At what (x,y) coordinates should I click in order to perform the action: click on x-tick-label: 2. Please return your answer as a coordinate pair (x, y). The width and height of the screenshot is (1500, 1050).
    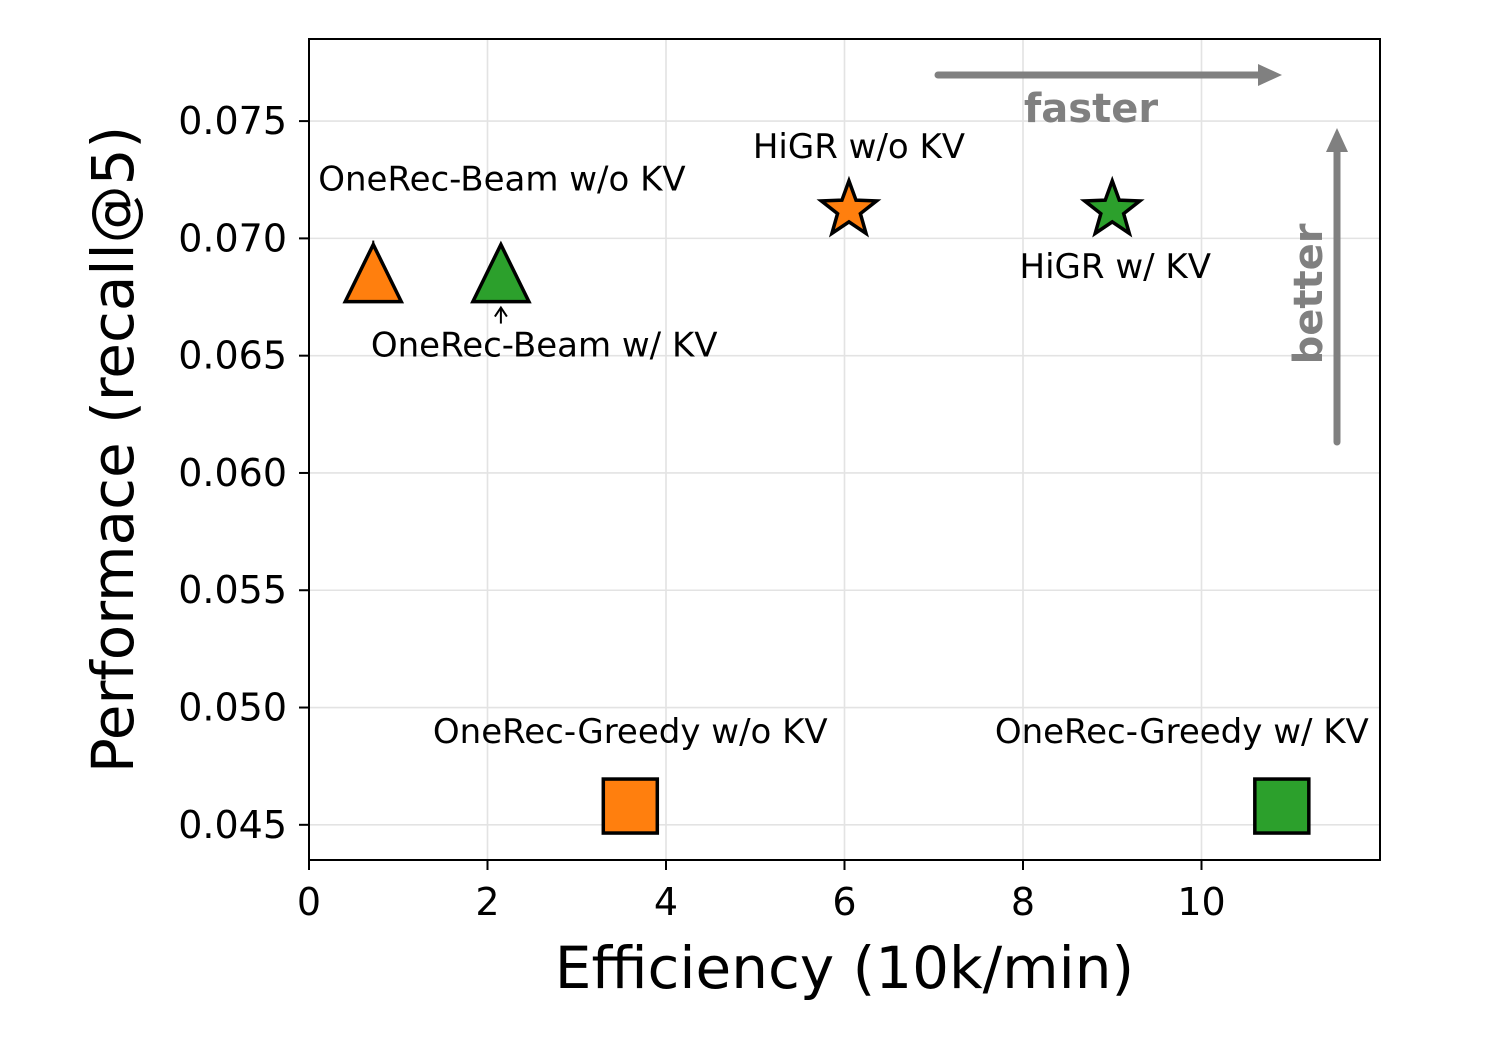
    Looking at the image, I should click on (487, 902).